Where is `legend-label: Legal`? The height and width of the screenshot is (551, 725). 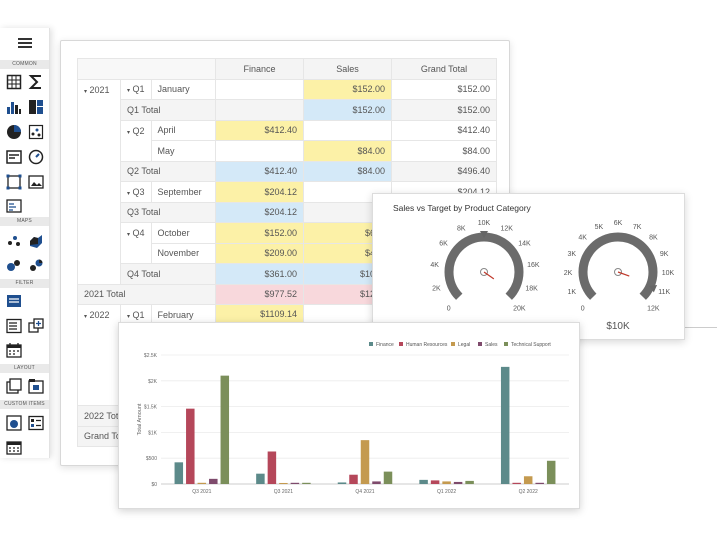 legend-label: Legal is located at coordinates (464, 345).